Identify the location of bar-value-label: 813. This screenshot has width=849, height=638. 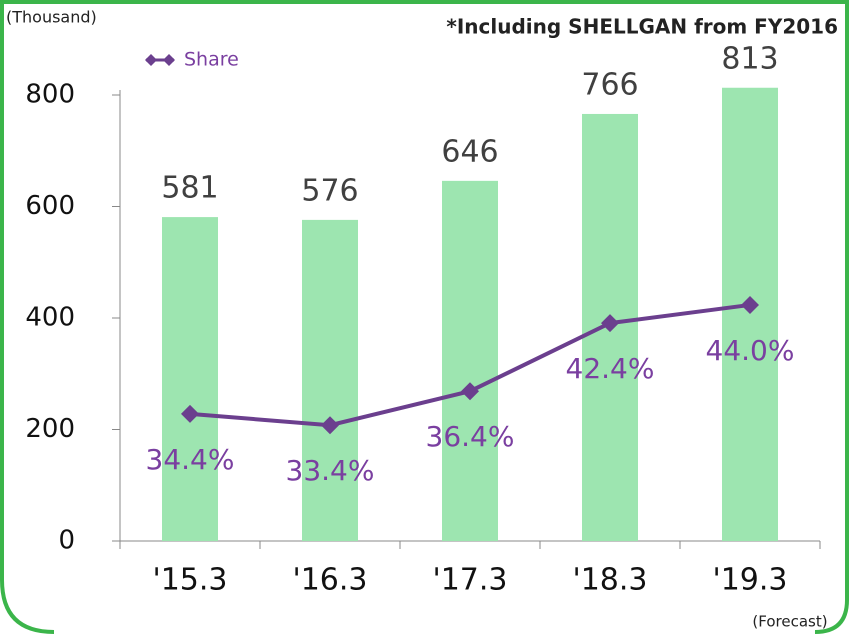
(749, 58).